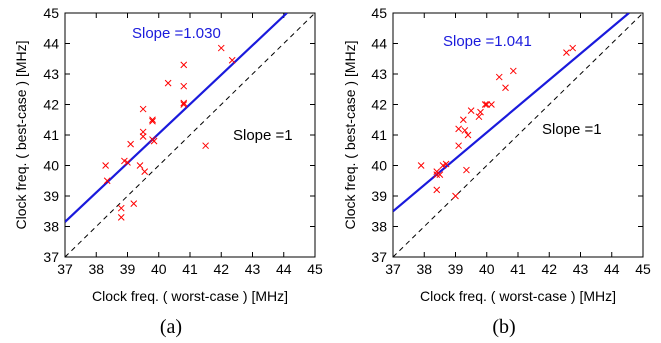 The height and width of the screenshot is (343, 661). I want to click on fit-slope-label: Slope =1.030, so click(176, 33).